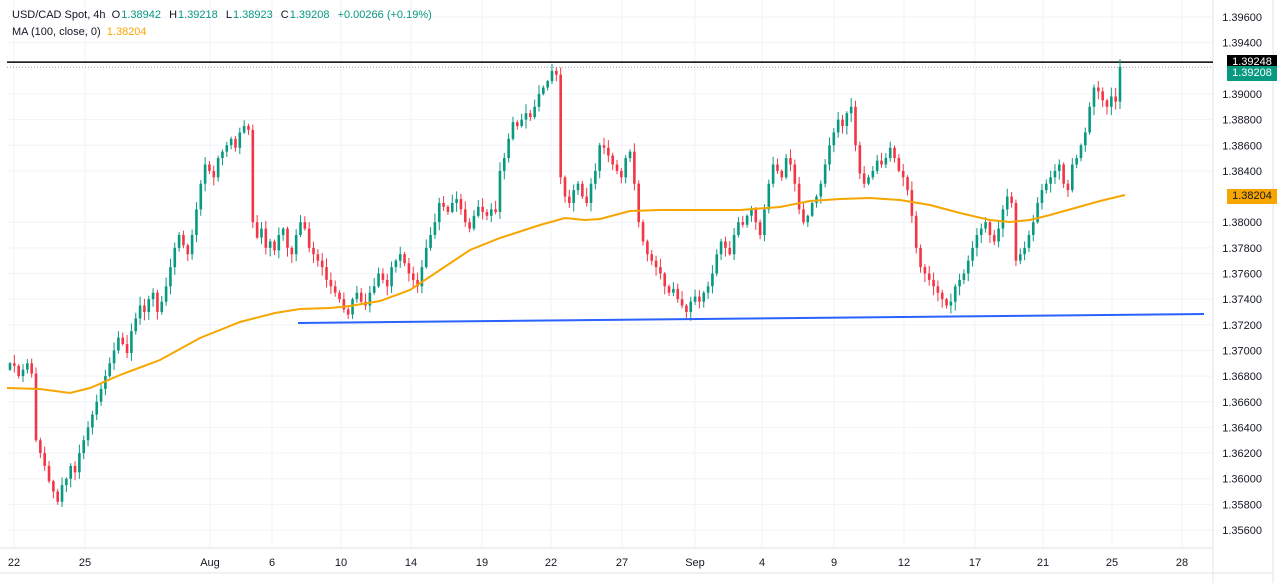 The height and width of the screenshot is (583, 1280). What do you see at coordinates (1112, 563) in the screenshot?
I see `time-axis-label: 25` at bounding box center [1112, 563].